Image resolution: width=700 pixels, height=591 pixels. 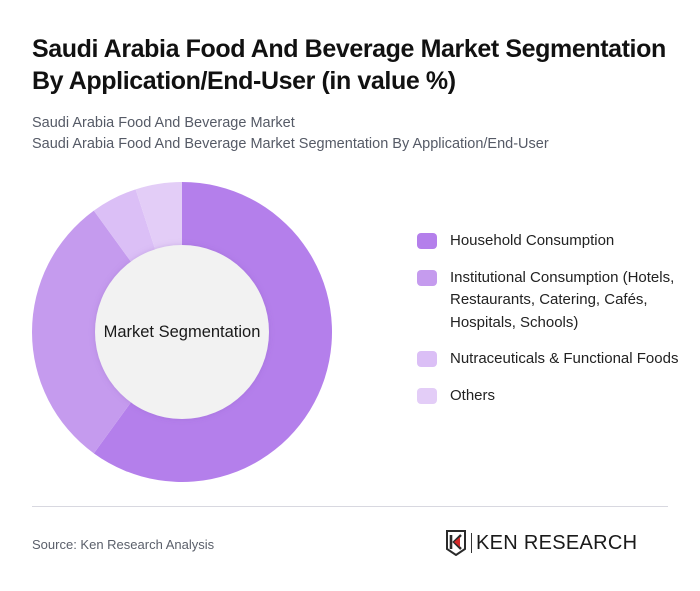 I want to click on logo-wordmark: KEN RESEARCH, so click(x=557, y=542).